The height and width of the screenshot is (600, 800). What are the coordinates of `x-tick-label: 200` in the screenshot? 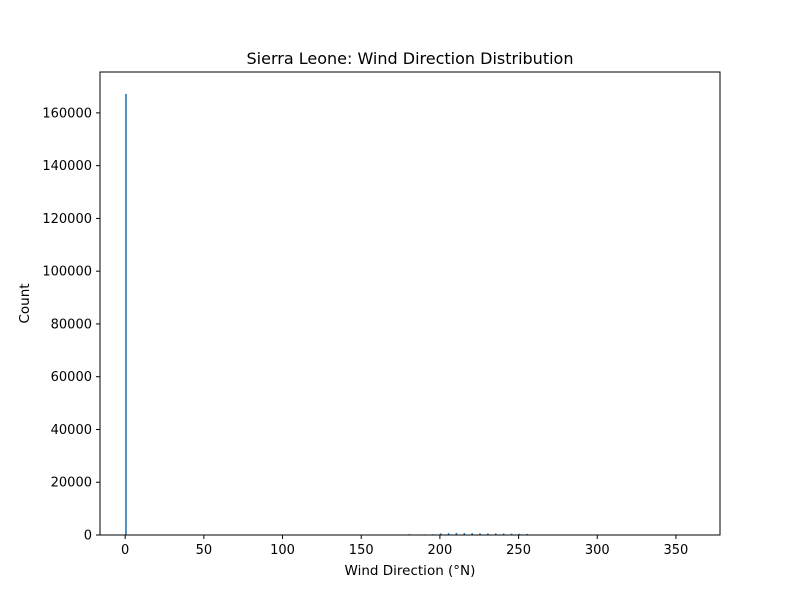 It's located at (439, 550).